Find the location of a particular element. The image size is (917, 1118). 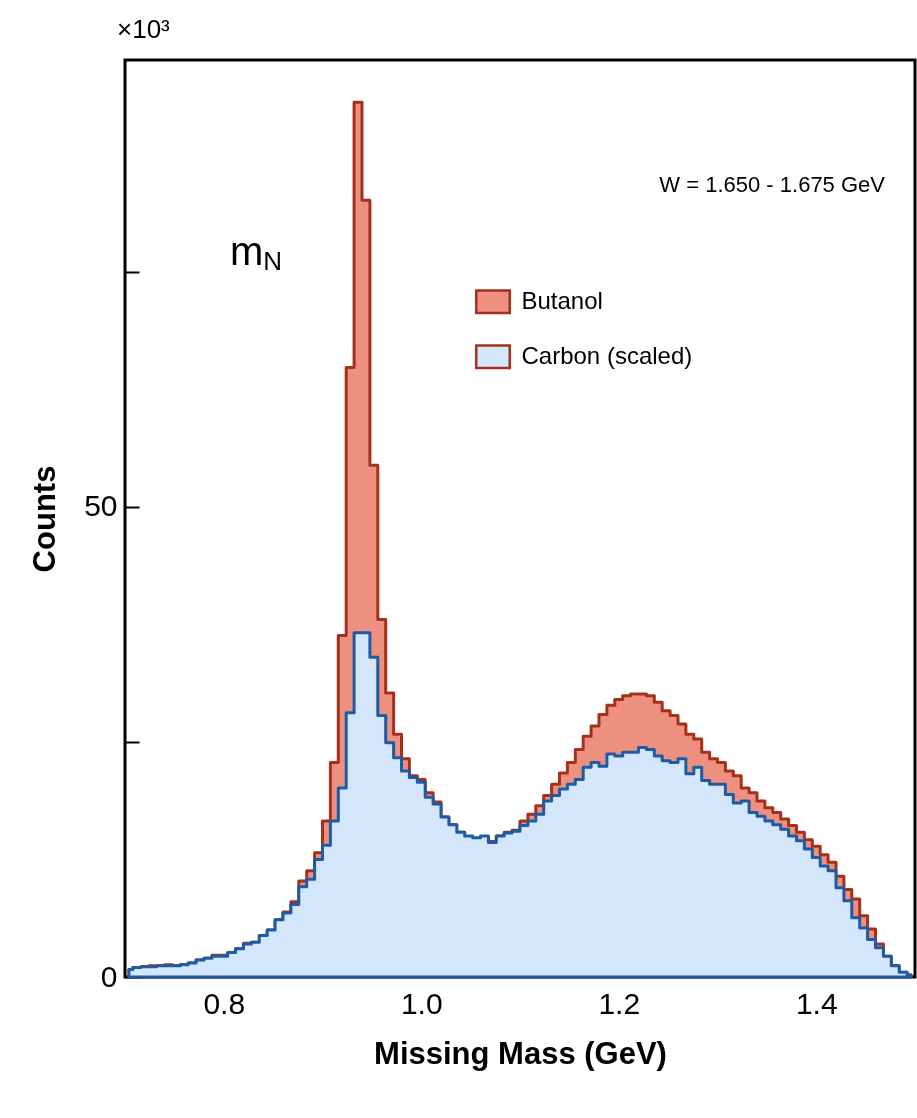

annotation: W = 1.650 - 1.675 GeV is located at coordinates (772, 184).